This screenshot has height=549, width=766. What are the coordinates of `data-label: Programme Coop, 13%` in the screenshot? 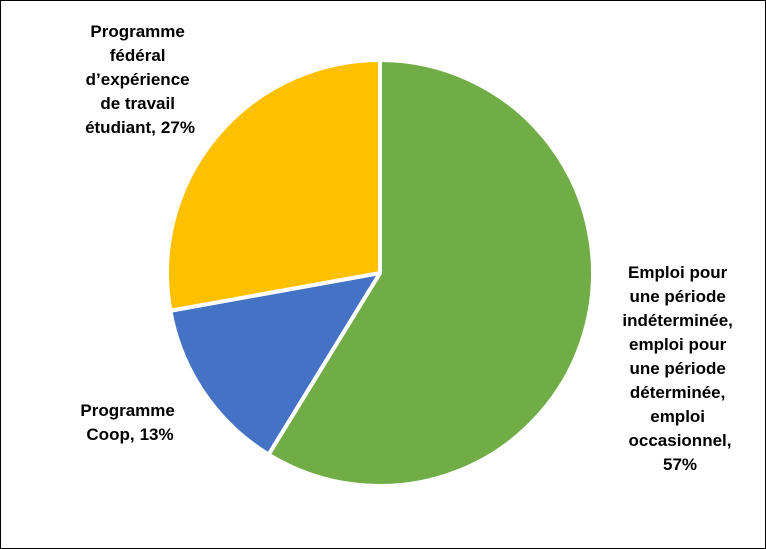 It's located at (129, 422).